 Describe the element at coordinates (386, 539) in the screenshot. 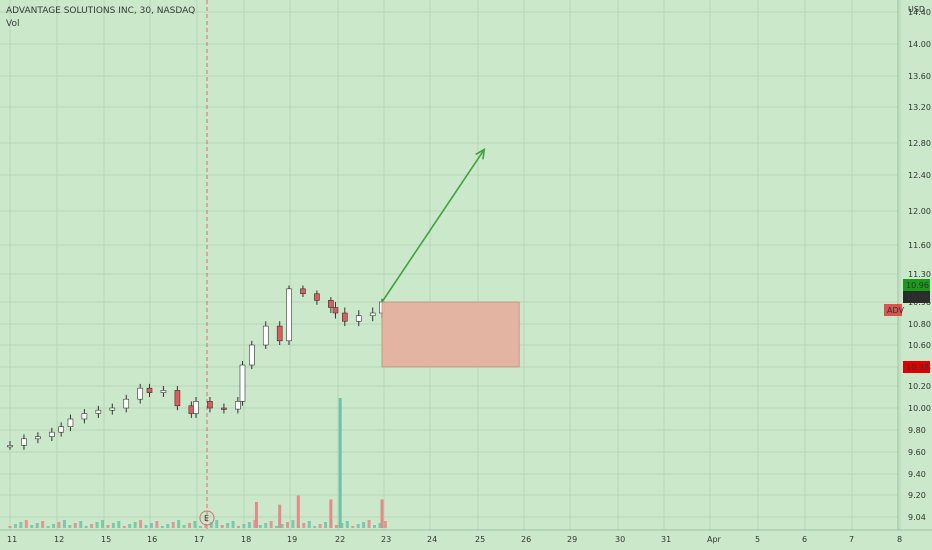

I see `x-tick-label: 23` at that location.